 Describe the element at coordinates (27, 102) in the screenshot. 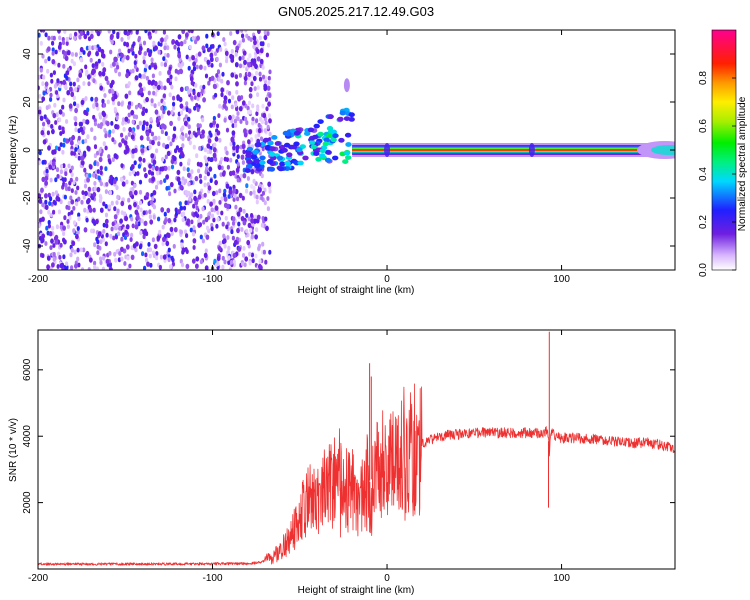

I see `spectrogram-y-tick-label: 20` at that location.